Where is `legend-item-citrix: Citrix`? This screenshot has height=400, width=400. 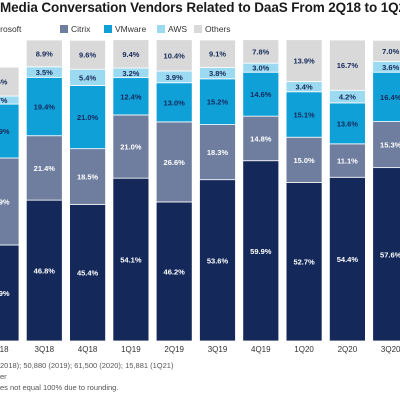
legend-item-citrix: Citrix is located at coordinates (75, 29).